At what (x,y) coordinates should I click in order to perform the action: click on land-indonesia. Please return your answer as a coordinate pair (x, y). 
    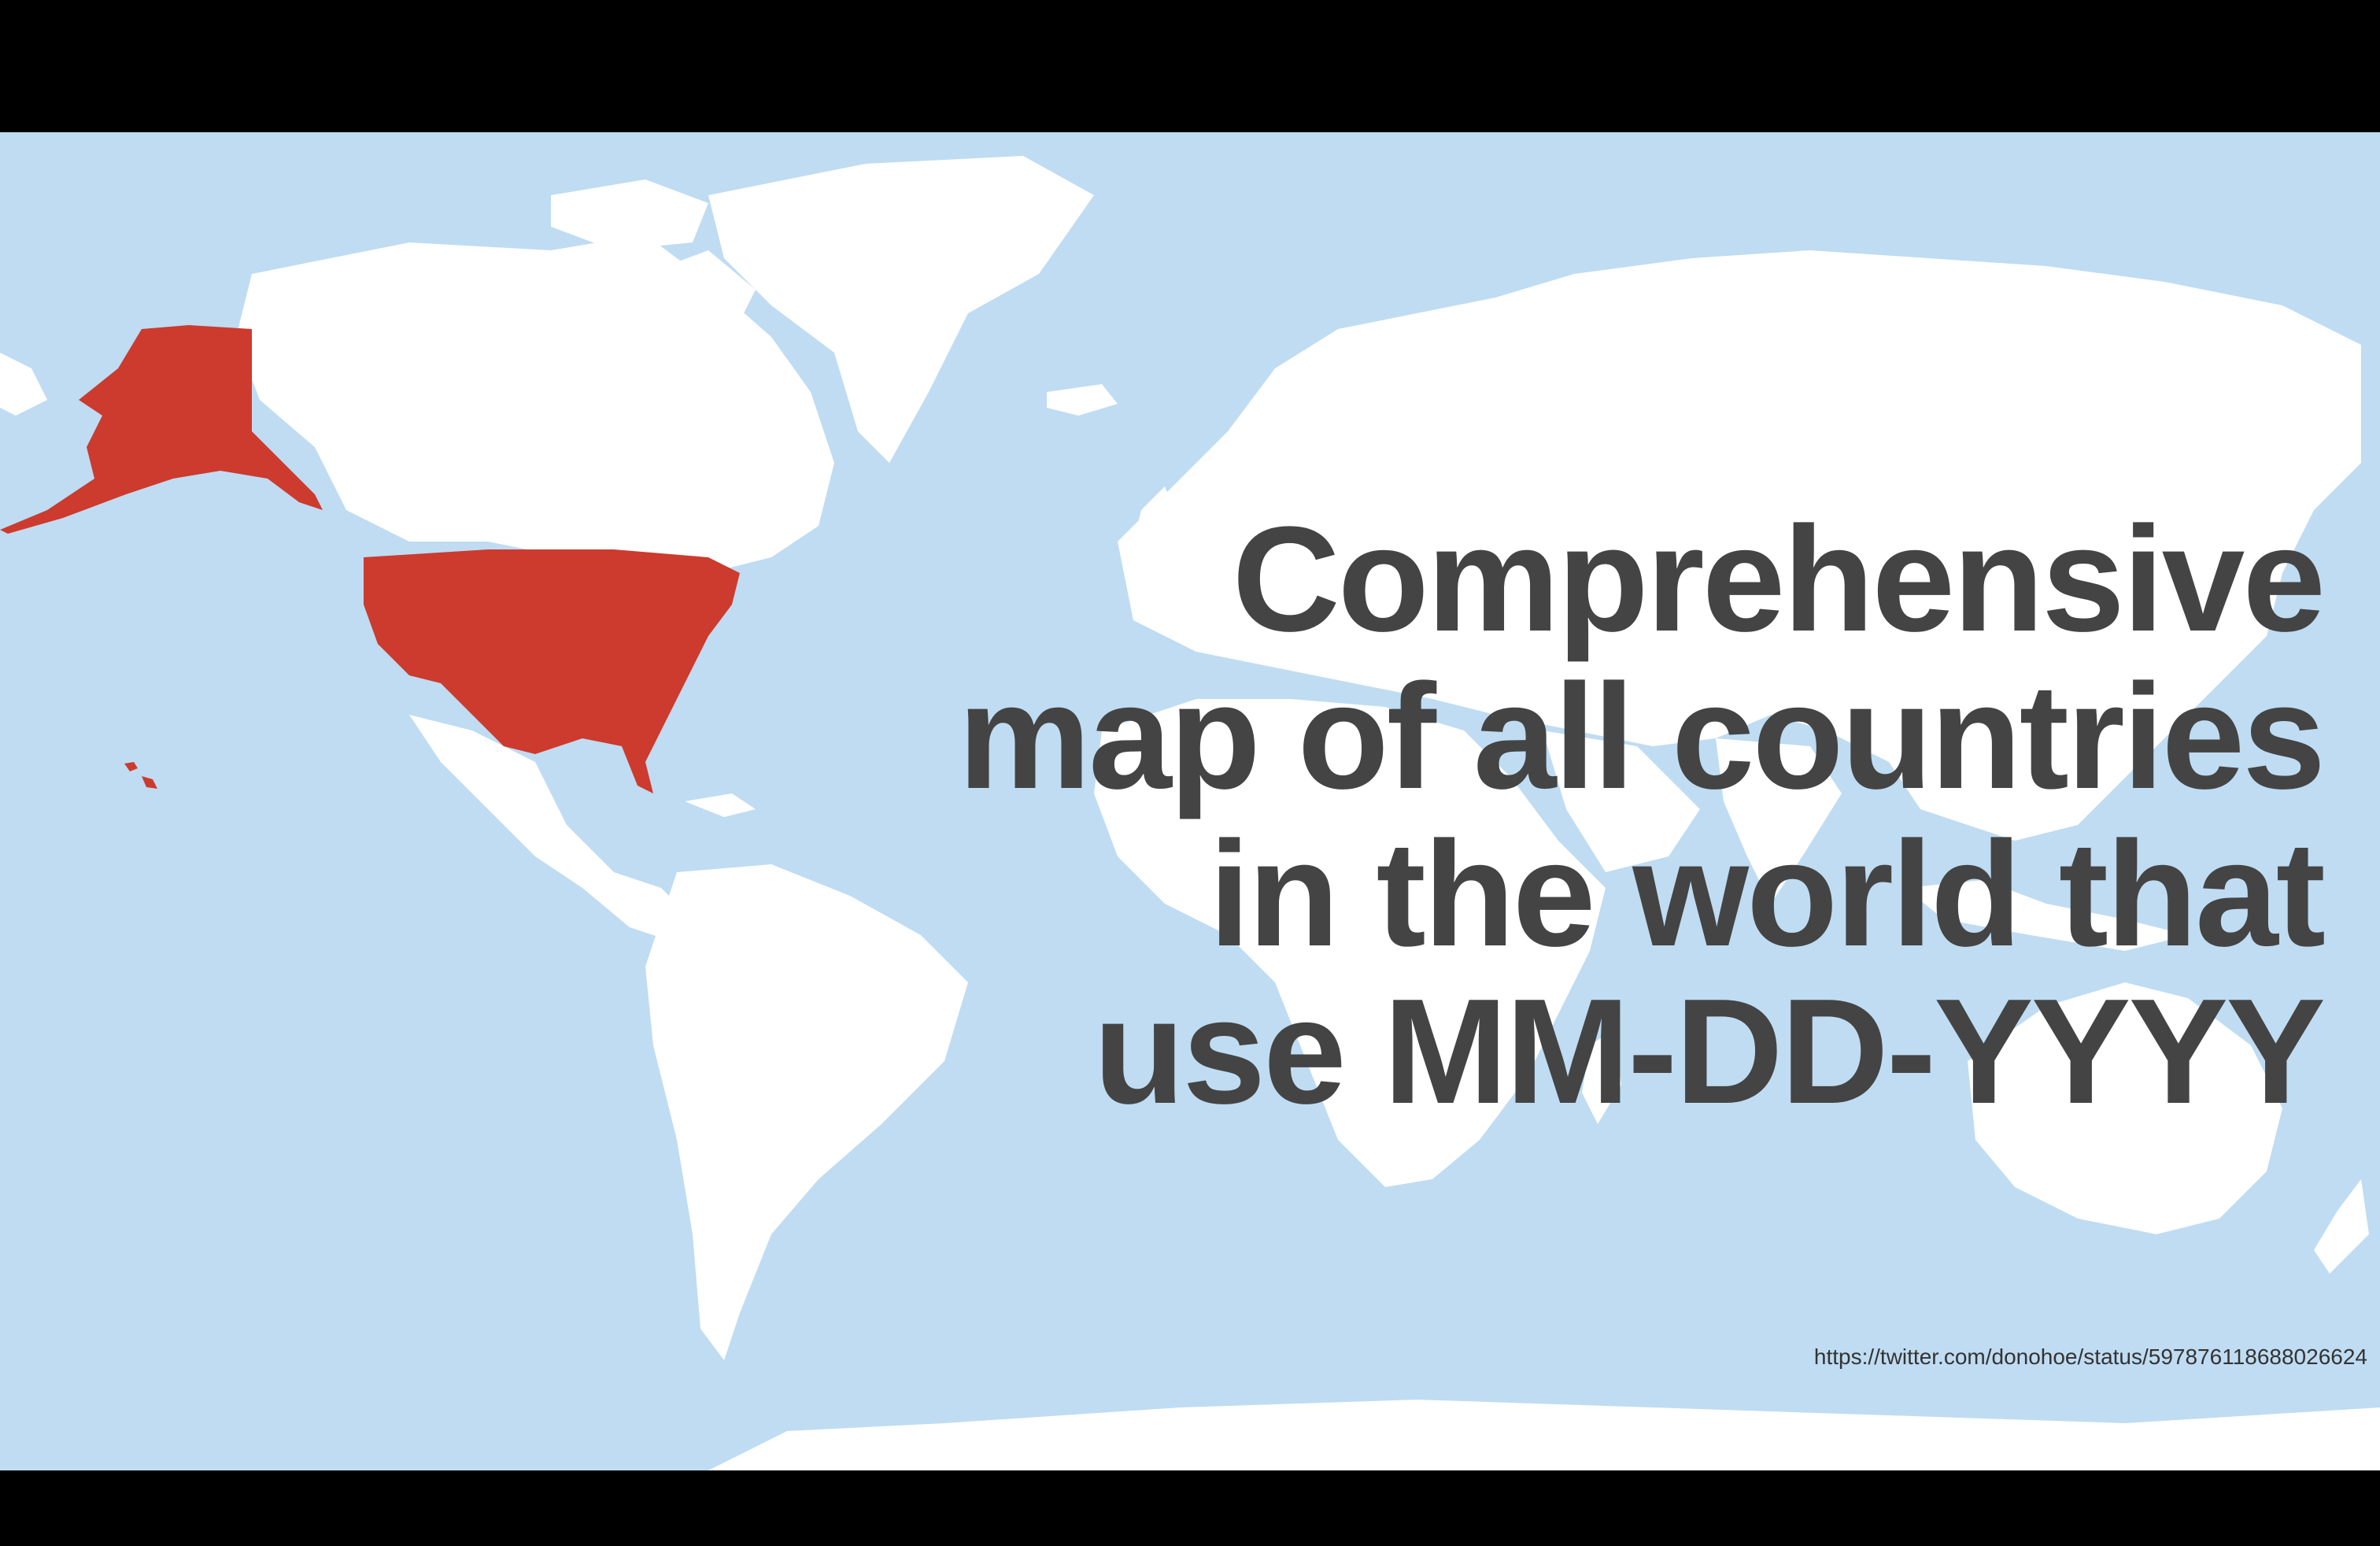
    Looking at the image, I should click on (2046, 915).